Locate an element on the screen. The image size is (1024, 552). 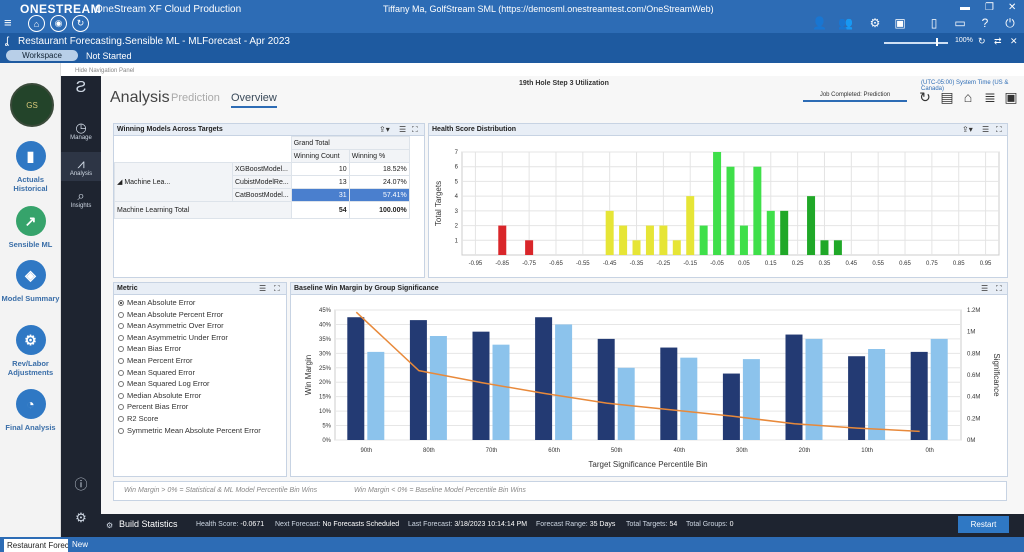
y2-tick-label: 0M is located at coordinates (971, 441).